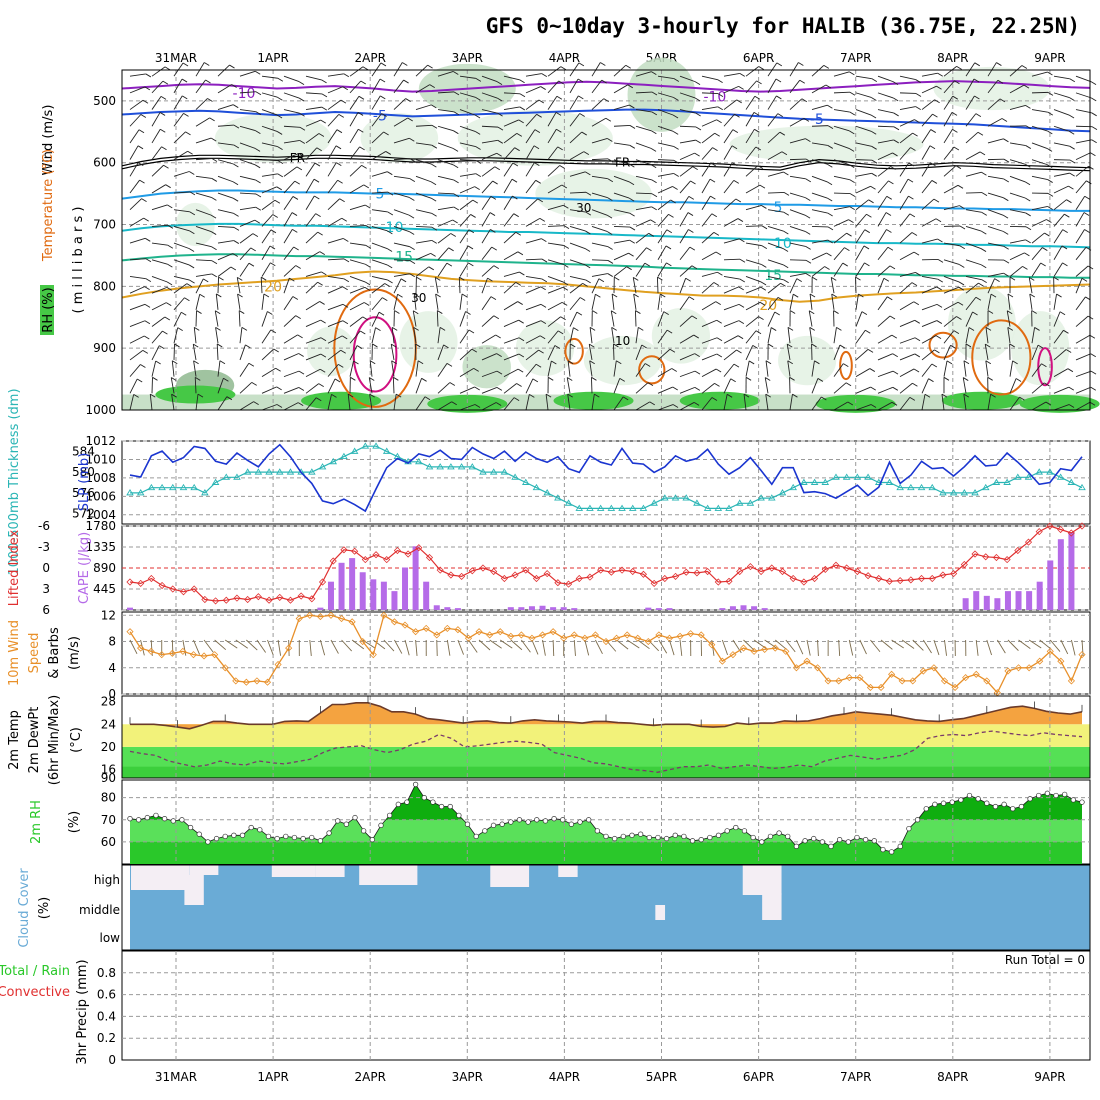 The height and width of the screenshot is (1100, 1100). What do you see at coordinates (1001, 357) in the screenshot?
I see `warm-pocket-contour` at bounding box center [1001, 357].